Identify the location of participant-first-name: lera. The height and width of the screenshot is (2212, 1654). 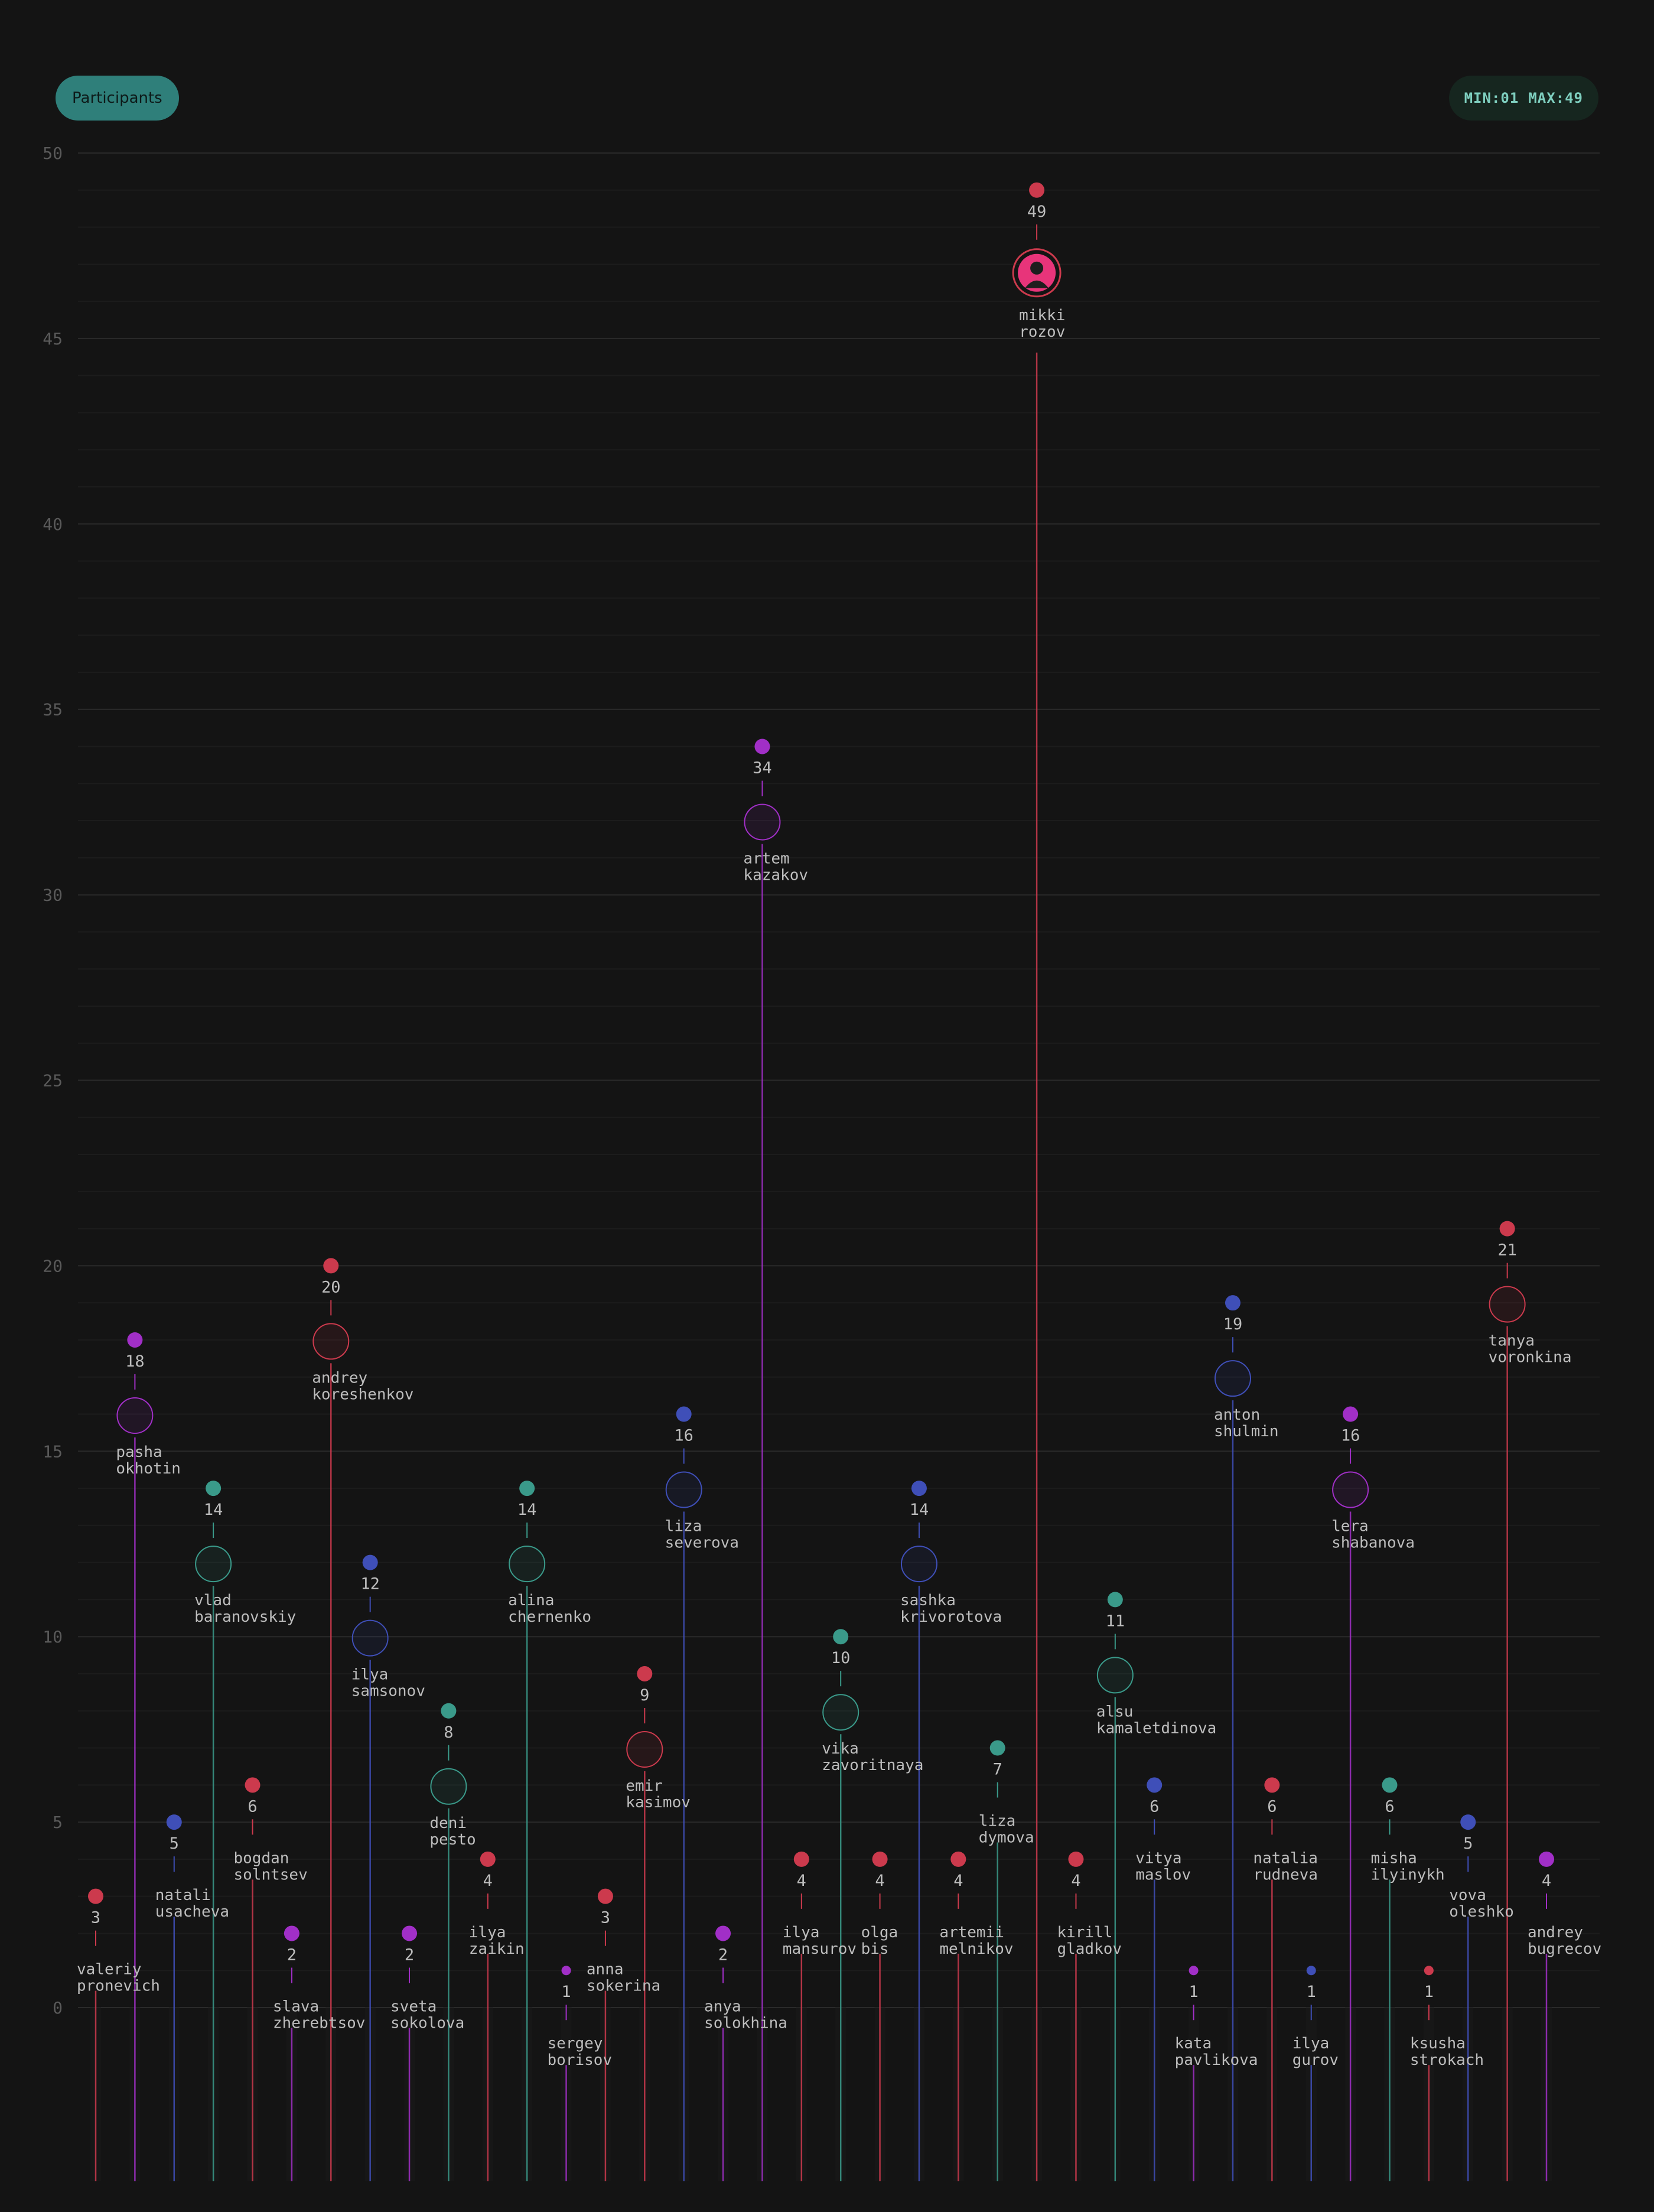
(1350, 1527).